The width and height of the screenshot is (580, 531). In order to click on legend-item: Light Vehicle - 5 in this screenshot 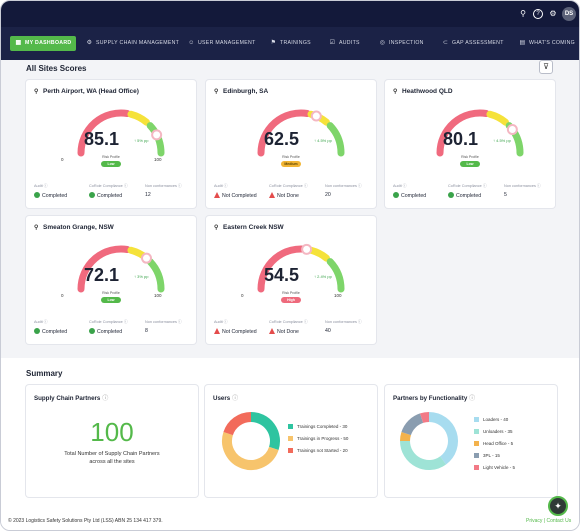, I will do `click(494, 467)`.